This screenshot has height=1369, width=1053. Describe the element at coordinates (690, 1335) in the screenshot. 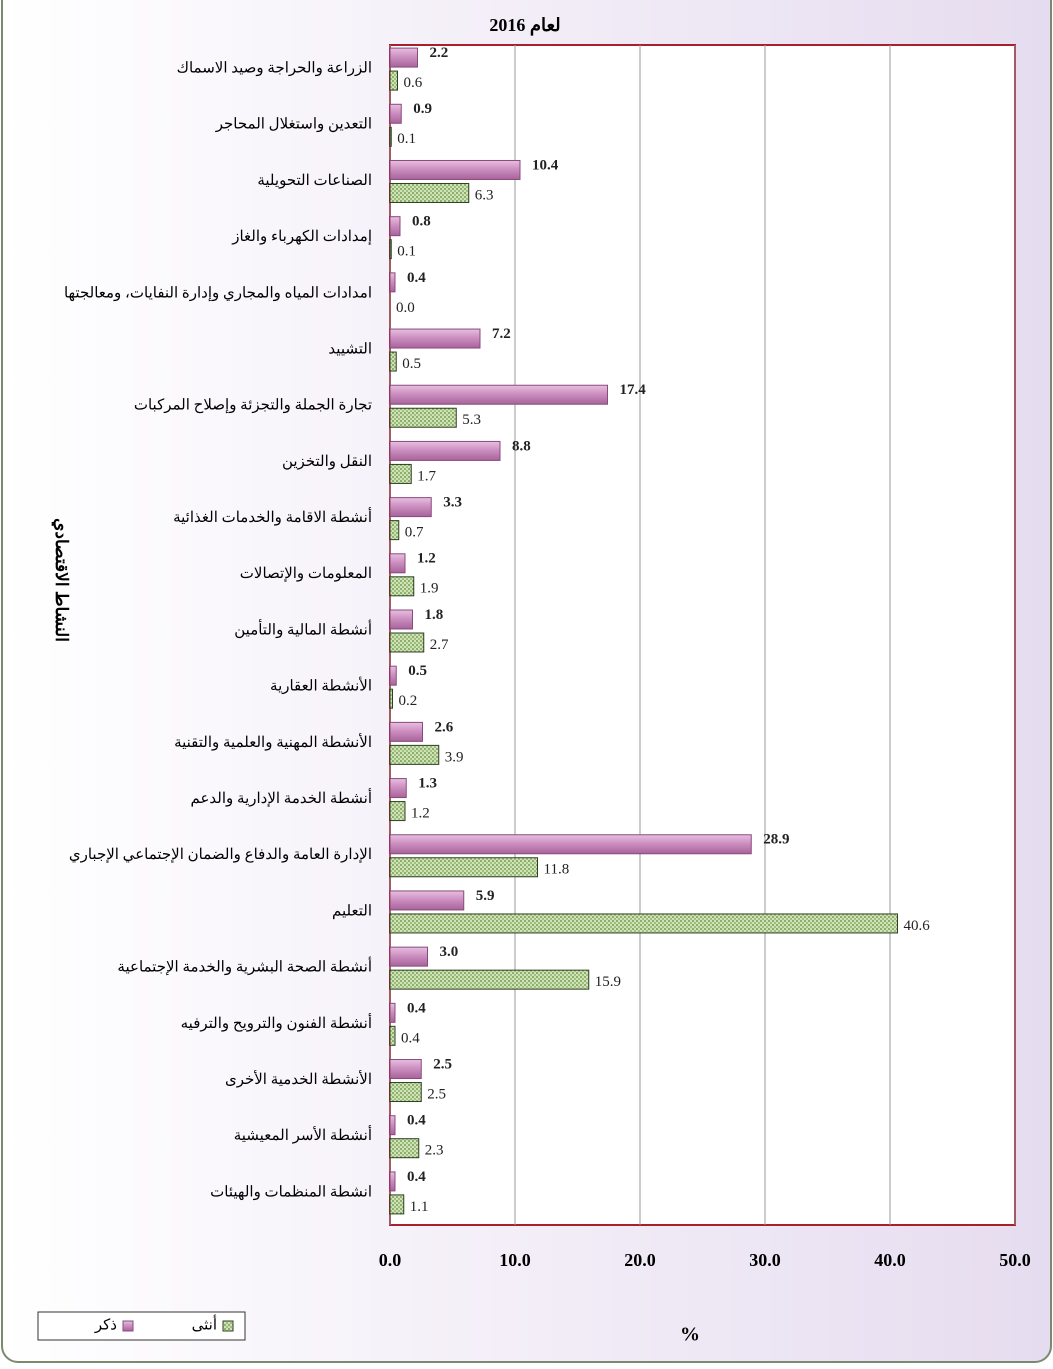

I see `x-axis-label: %` at that location.